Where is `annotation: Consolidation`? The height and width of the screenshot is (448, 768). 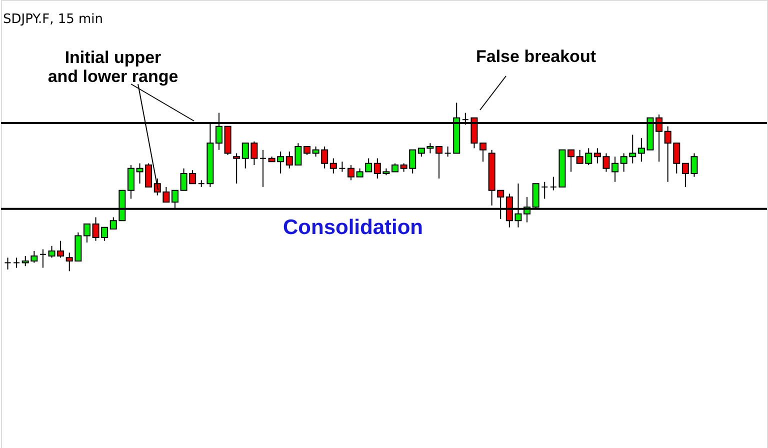 annotation: Consolidation is located at coordinates (353, 227).